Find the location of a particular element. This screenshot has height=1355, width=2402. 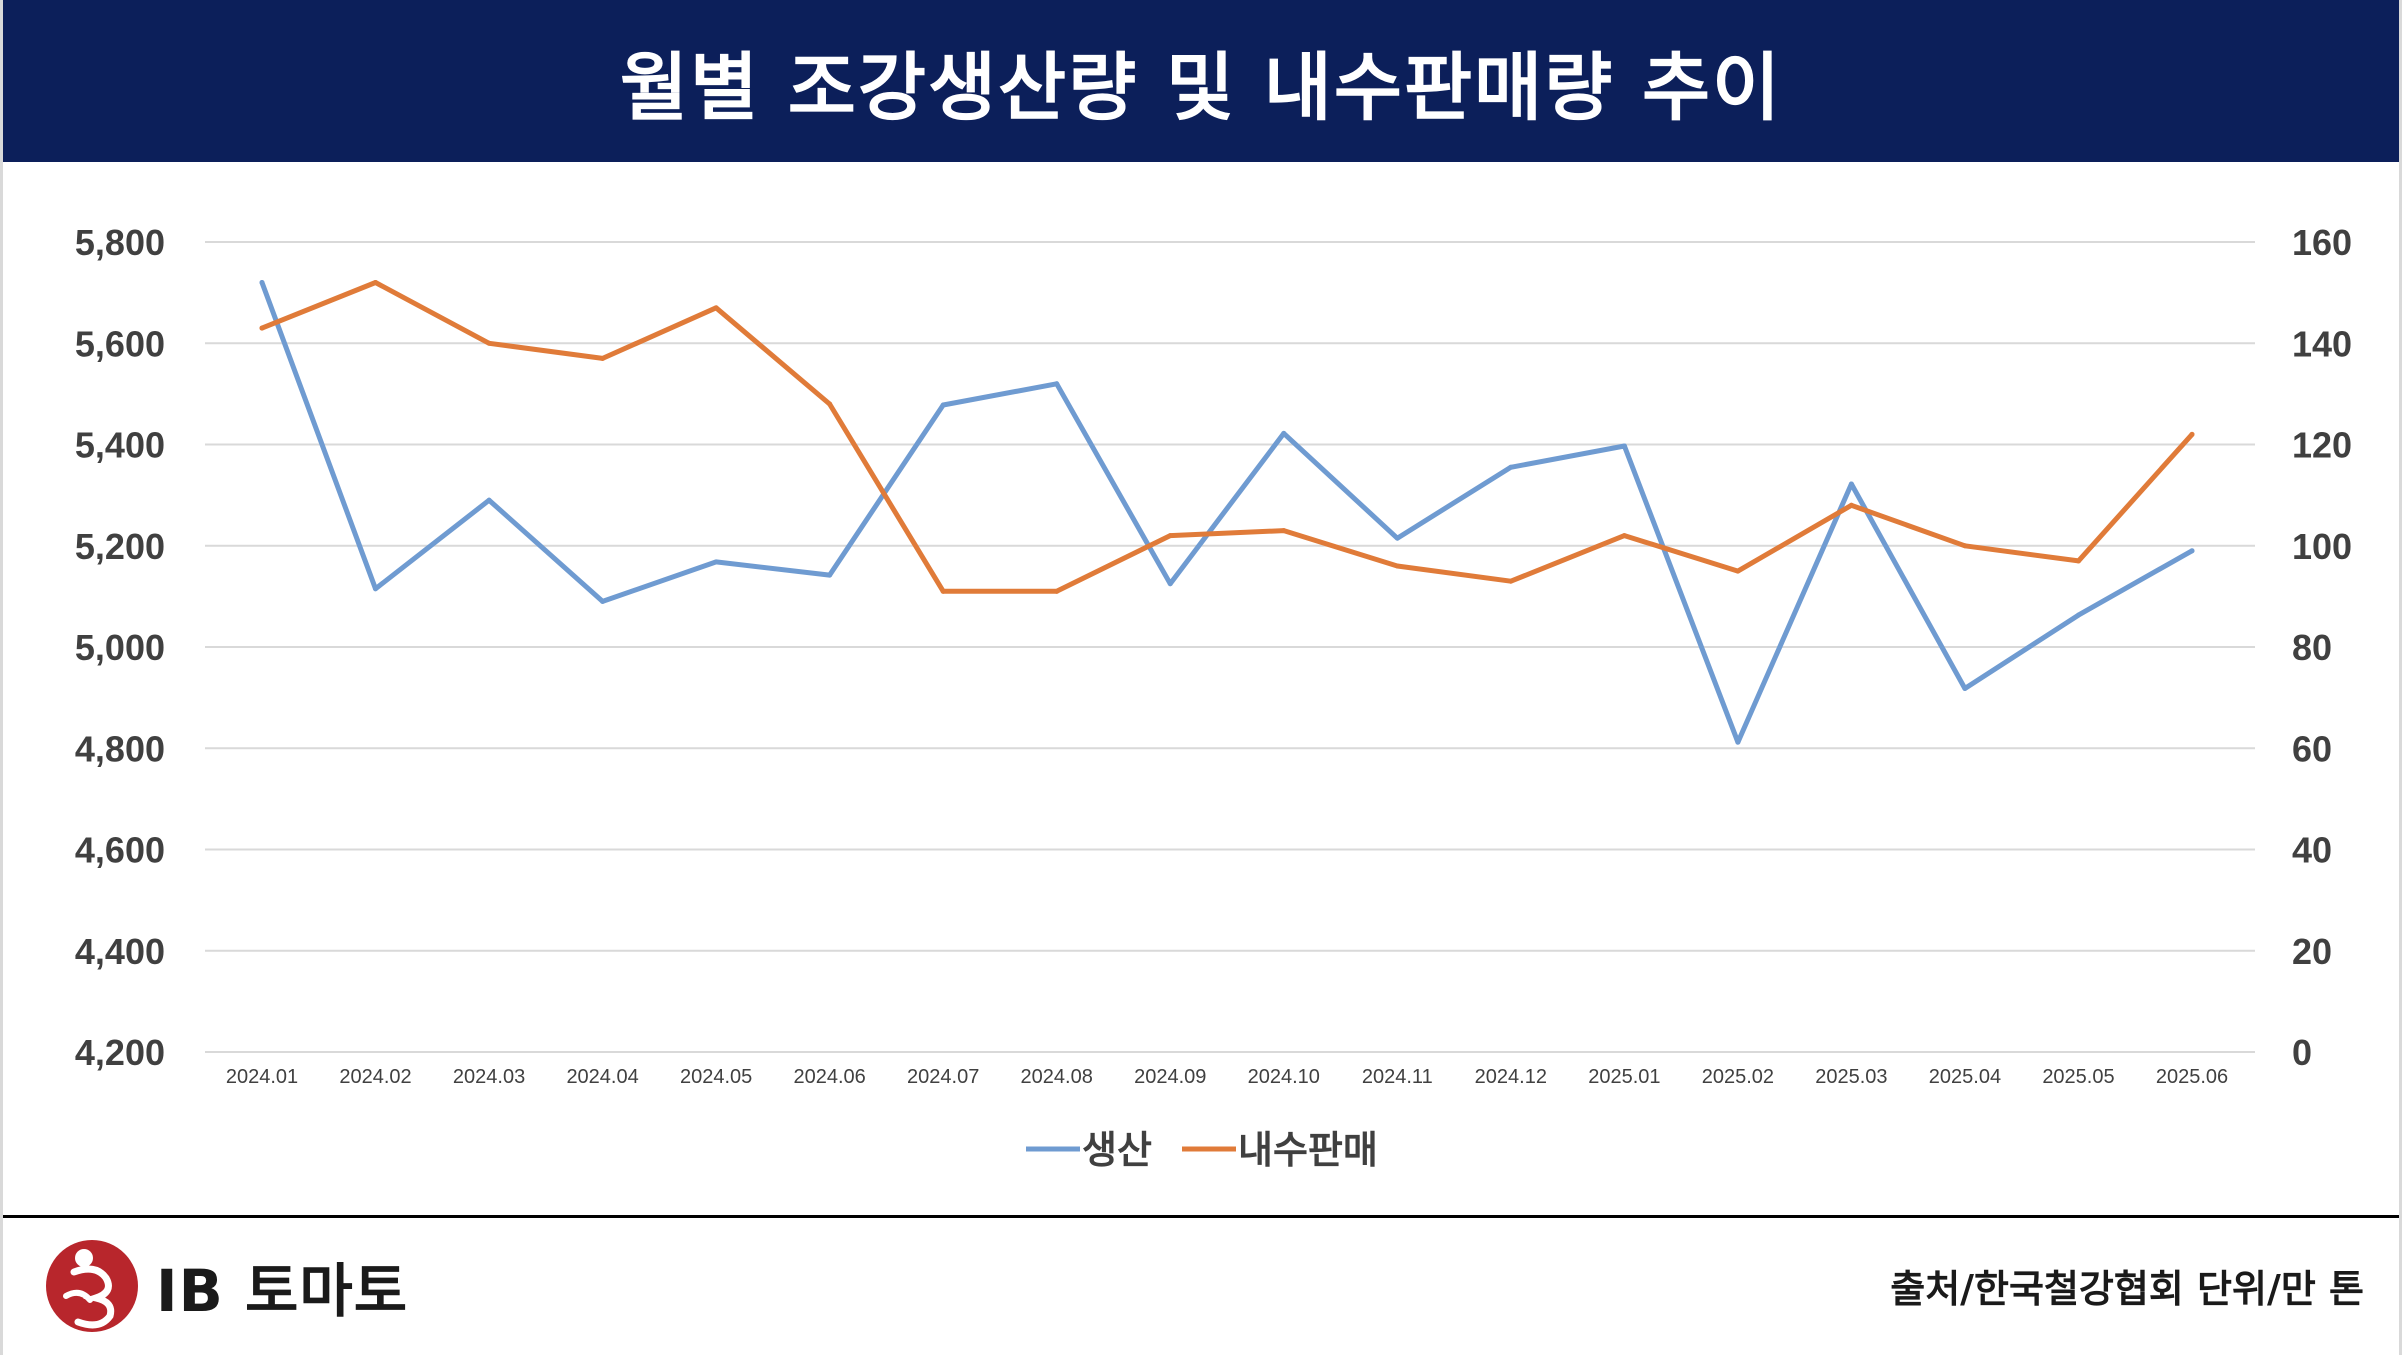

y-right-tick-label: 160 is located at coordinates (2322, 242).